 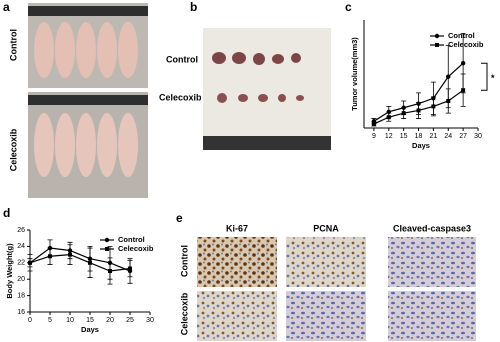 I want to click on y-tick-label: 22, so click(x=21, y=263).